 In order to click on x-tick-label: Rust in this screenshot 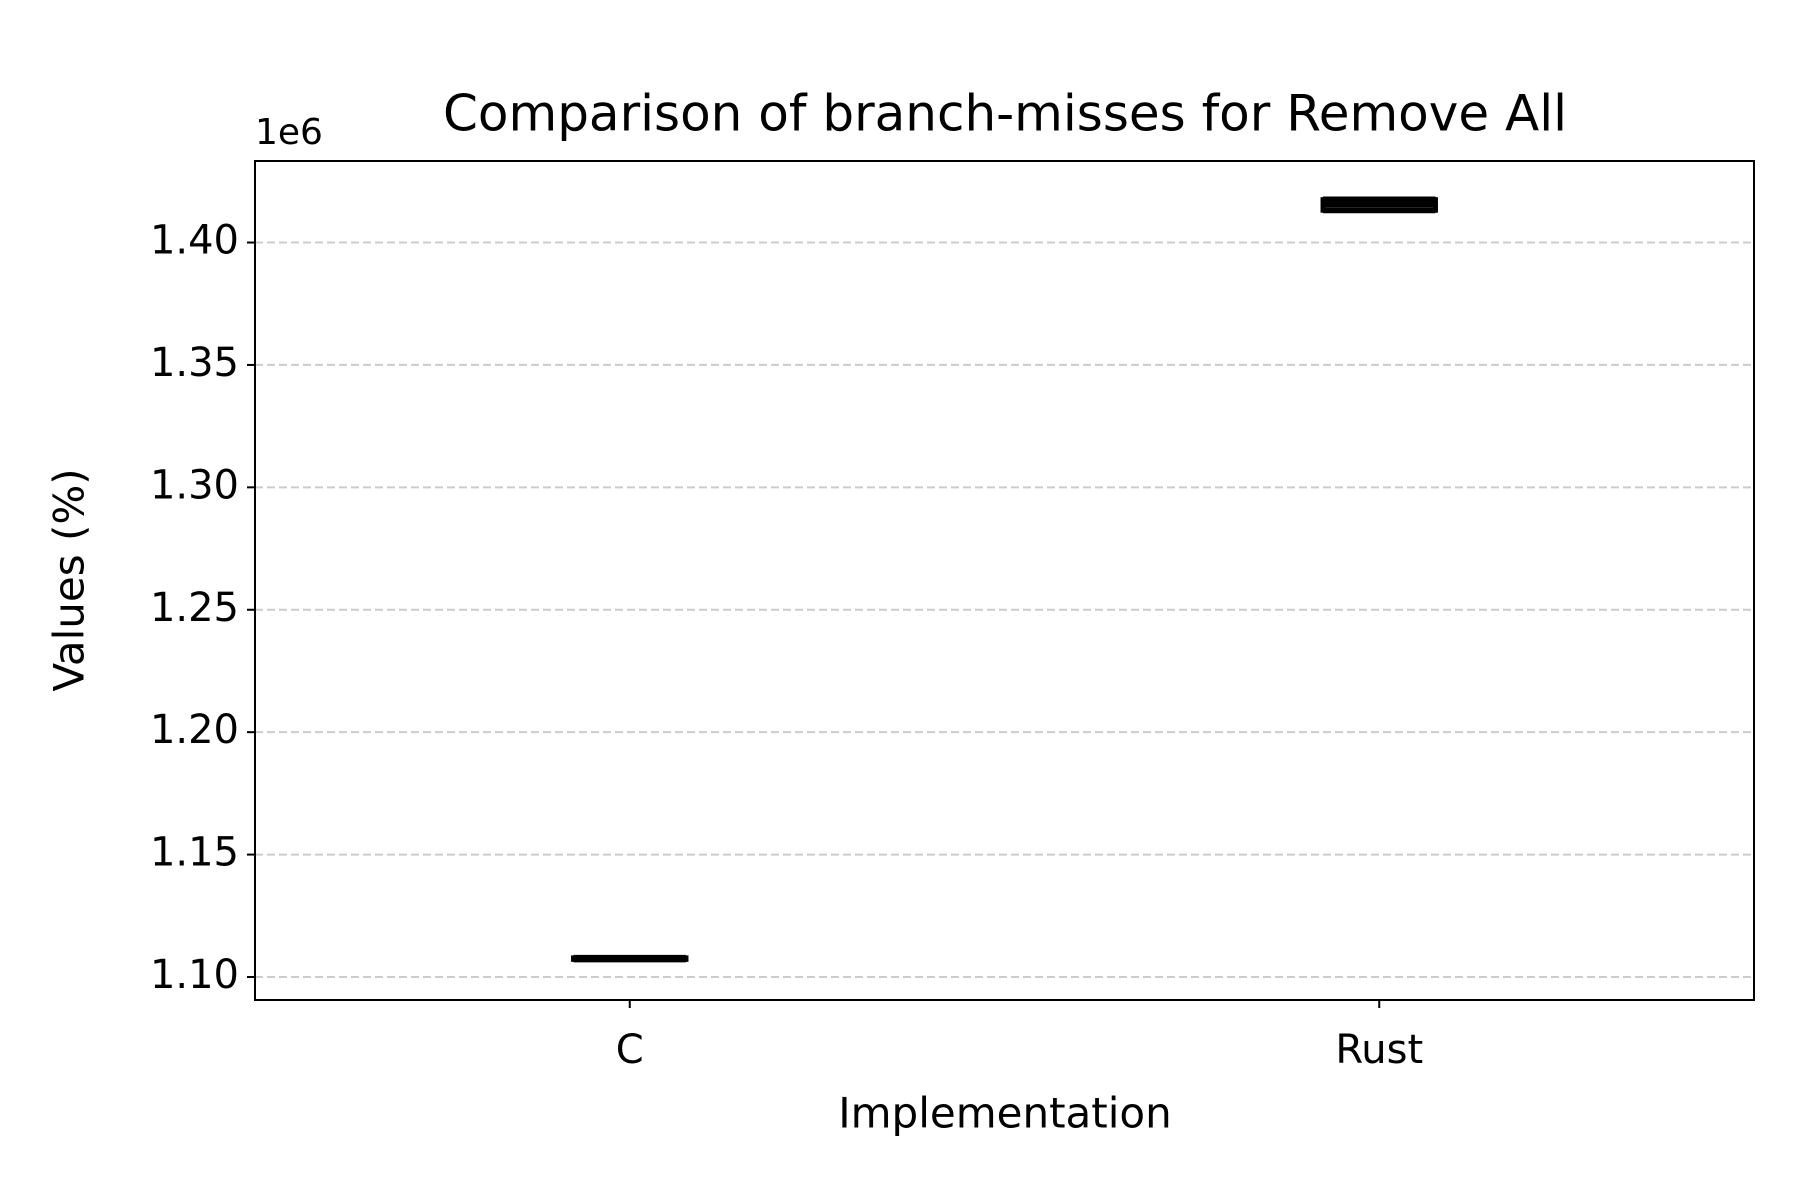, I will do `click(1379, 1050)`.